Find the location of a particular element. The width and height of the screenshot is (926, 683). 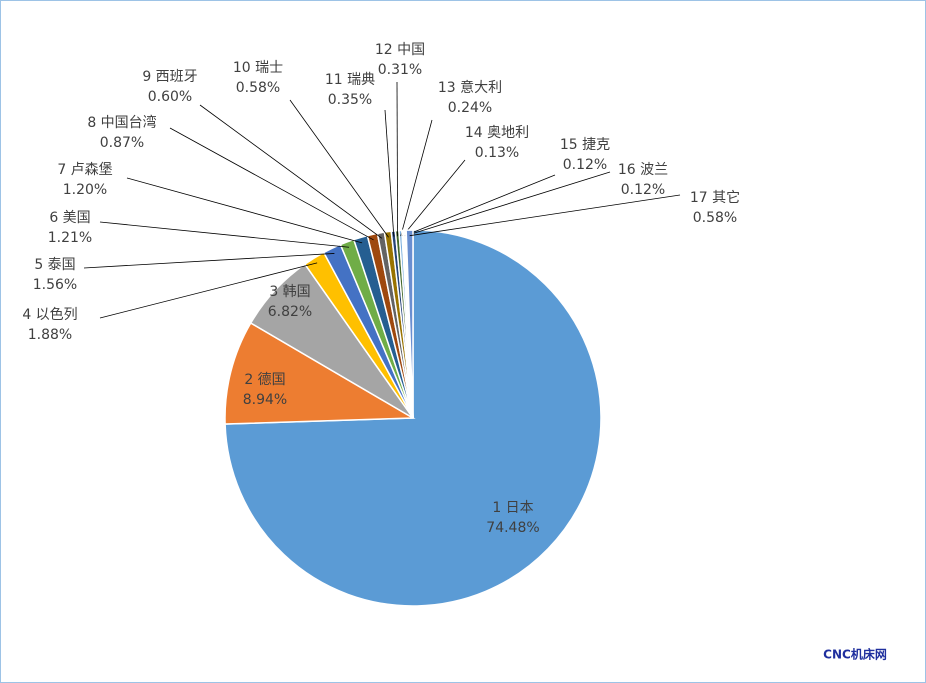

watermark: CNC机床网 is located at coordinates (855, 654).